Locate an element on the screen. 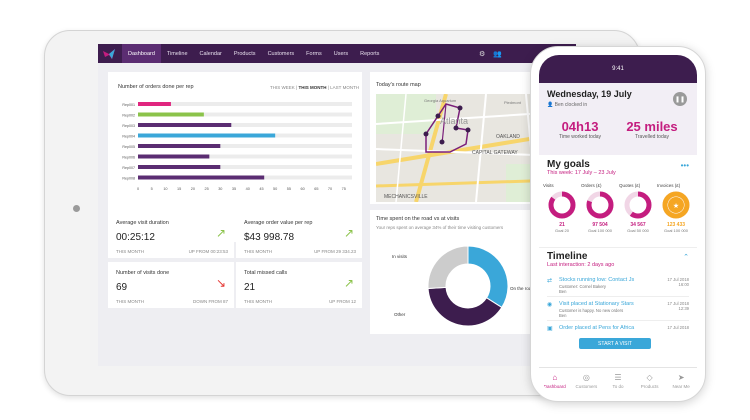 The height and width of the screenshot is (420, 750). donut-slice-label: In visits is located at coordinates (400, 256).